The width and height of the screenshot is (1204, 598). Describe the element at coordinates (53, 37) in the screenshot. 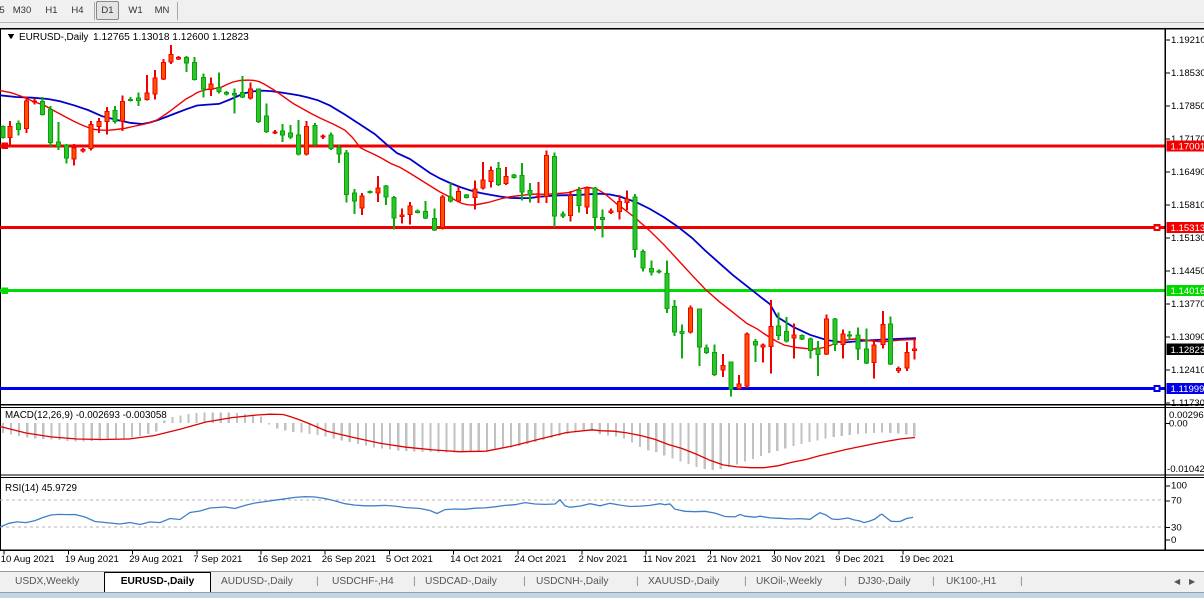

I see `svg-text: EURUSD-,Daily` at that location.